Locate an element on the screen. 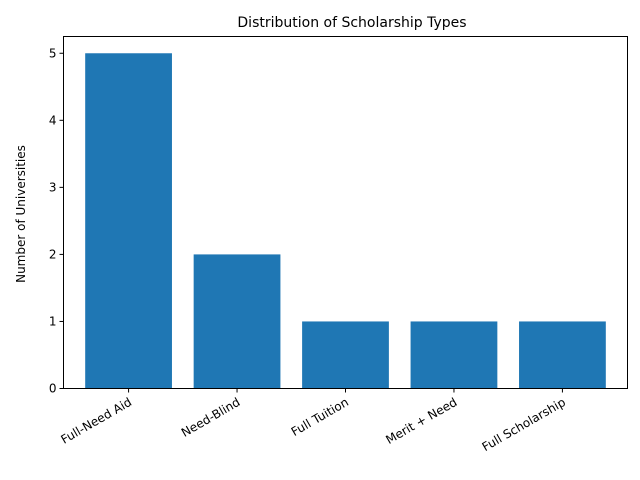 The height and width of the screenshot is (480, 640). y-tick-label: 5 is located at coordinates (53, 53).